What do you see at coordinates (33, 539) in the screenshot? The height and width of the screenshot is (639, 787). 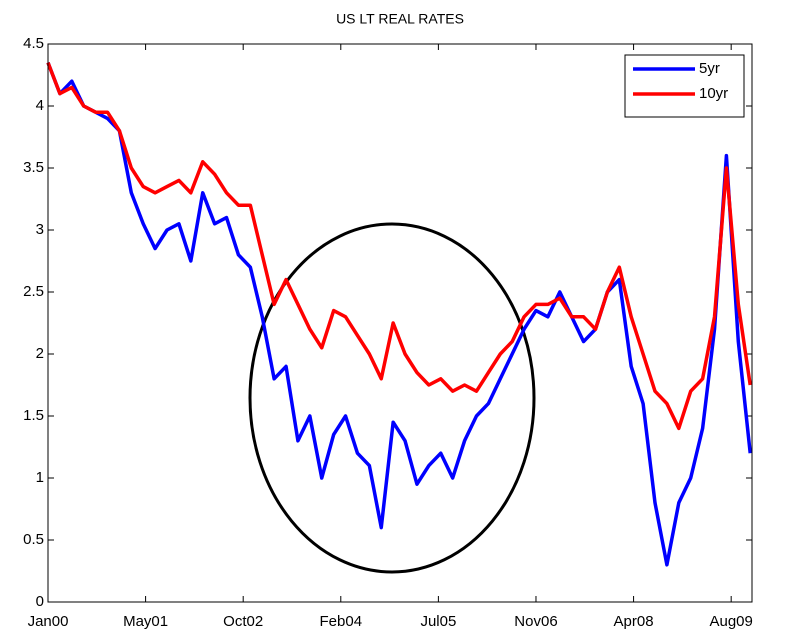 I see `y-tick-label: 0.5` at bounding box center [33, 539].